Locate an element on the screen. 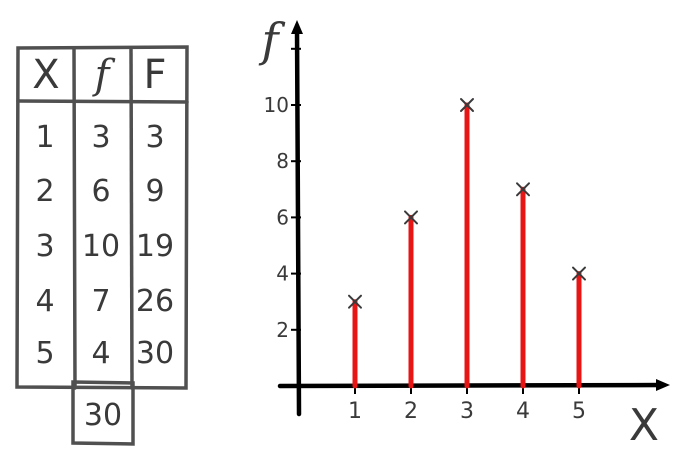 Image resolution: width=685 pixels, height=476 pixels. y-tick-label: 10 is located at coordinates (276, 105).